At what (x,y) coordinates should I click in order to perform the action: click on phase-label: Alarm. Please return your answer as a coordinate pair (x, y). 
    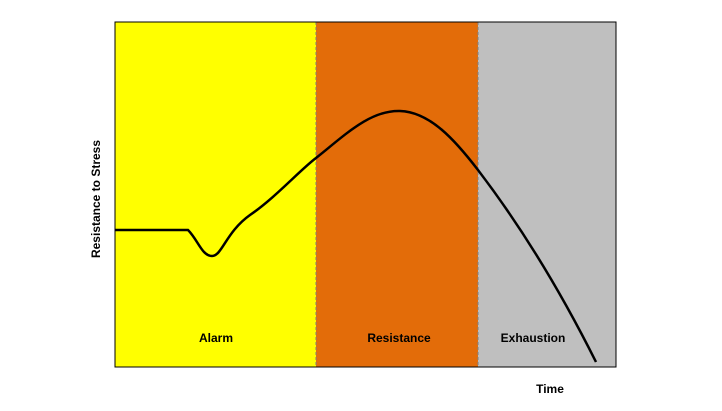
    Looking at the image, I should click on (216, 338).